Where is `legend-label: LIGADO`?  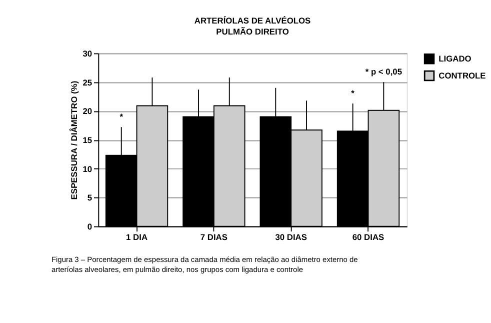 legend-label: LIGADO is located at coordinates (455, 59).